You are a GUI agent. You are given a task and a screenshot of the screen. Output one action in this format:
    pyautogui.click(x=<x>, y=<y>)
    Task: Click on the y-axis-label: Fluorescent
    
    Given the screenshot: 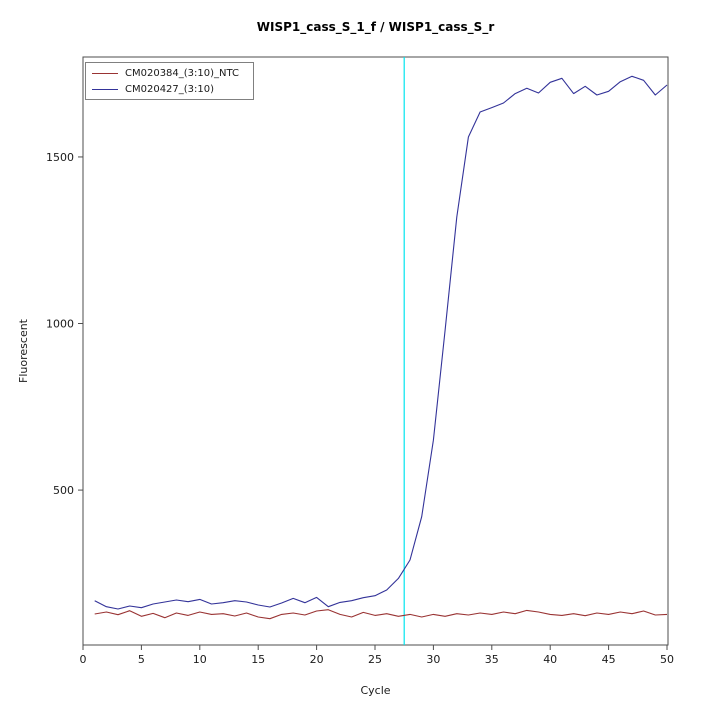 What is the action you would take?
    pyautogui.click(x=23, y=351)
    